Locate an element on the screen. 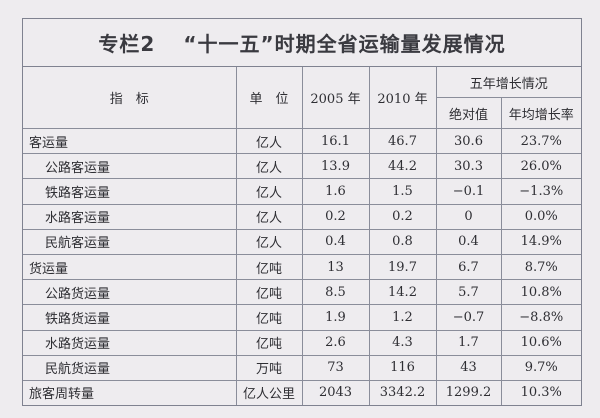 Image resolution: width=600 pixels, height=418 pixels. cell-rate: 0.0% is located at coordinates (540, 216).